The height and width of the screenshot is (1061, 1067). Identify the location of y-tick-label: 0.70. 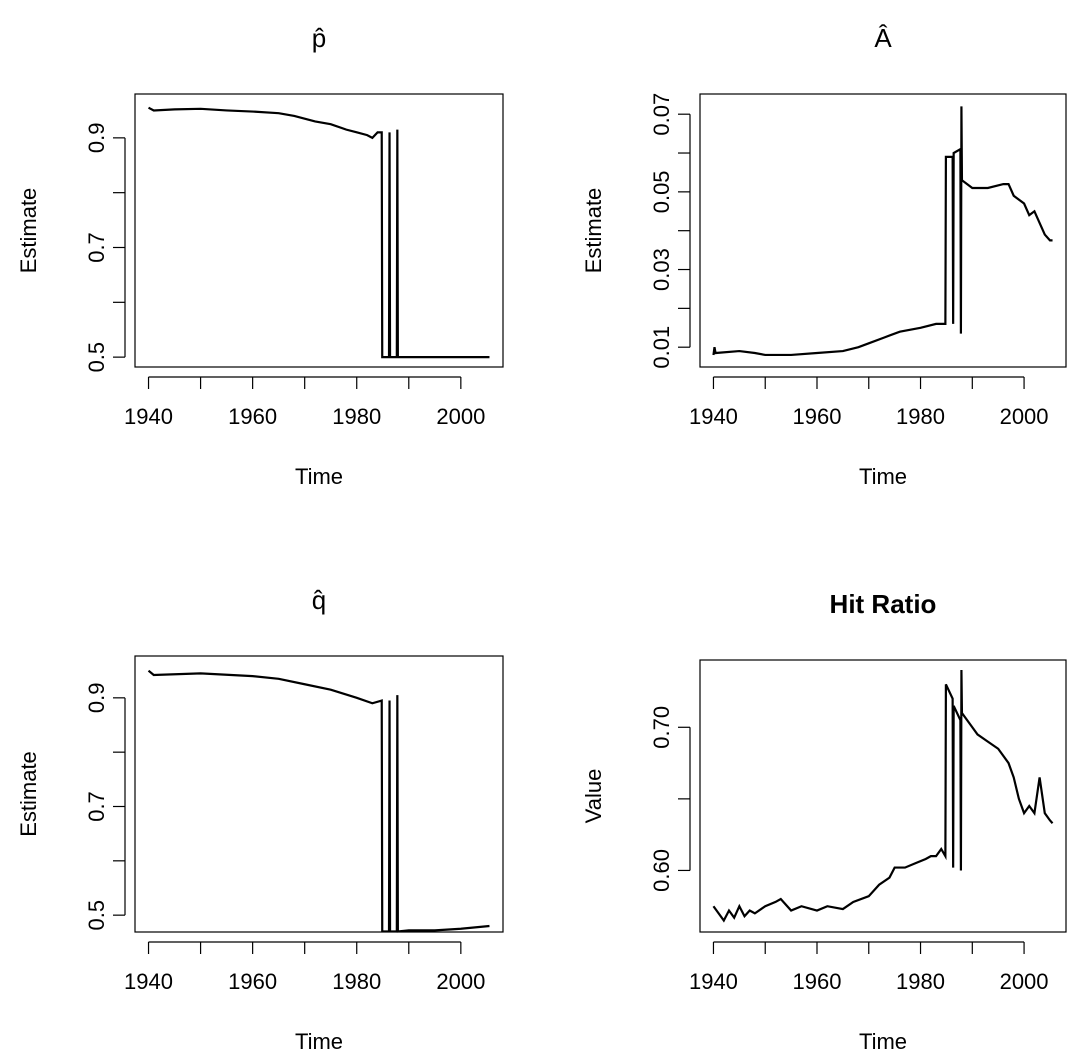
(661, 727).